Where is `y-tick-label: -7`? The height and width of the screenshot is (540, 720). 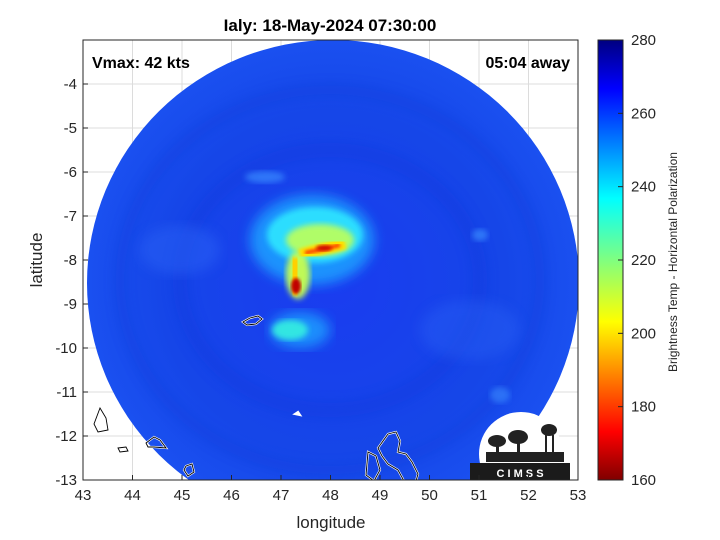
y-tick-label: -7 is located at coordinates (70, 216).